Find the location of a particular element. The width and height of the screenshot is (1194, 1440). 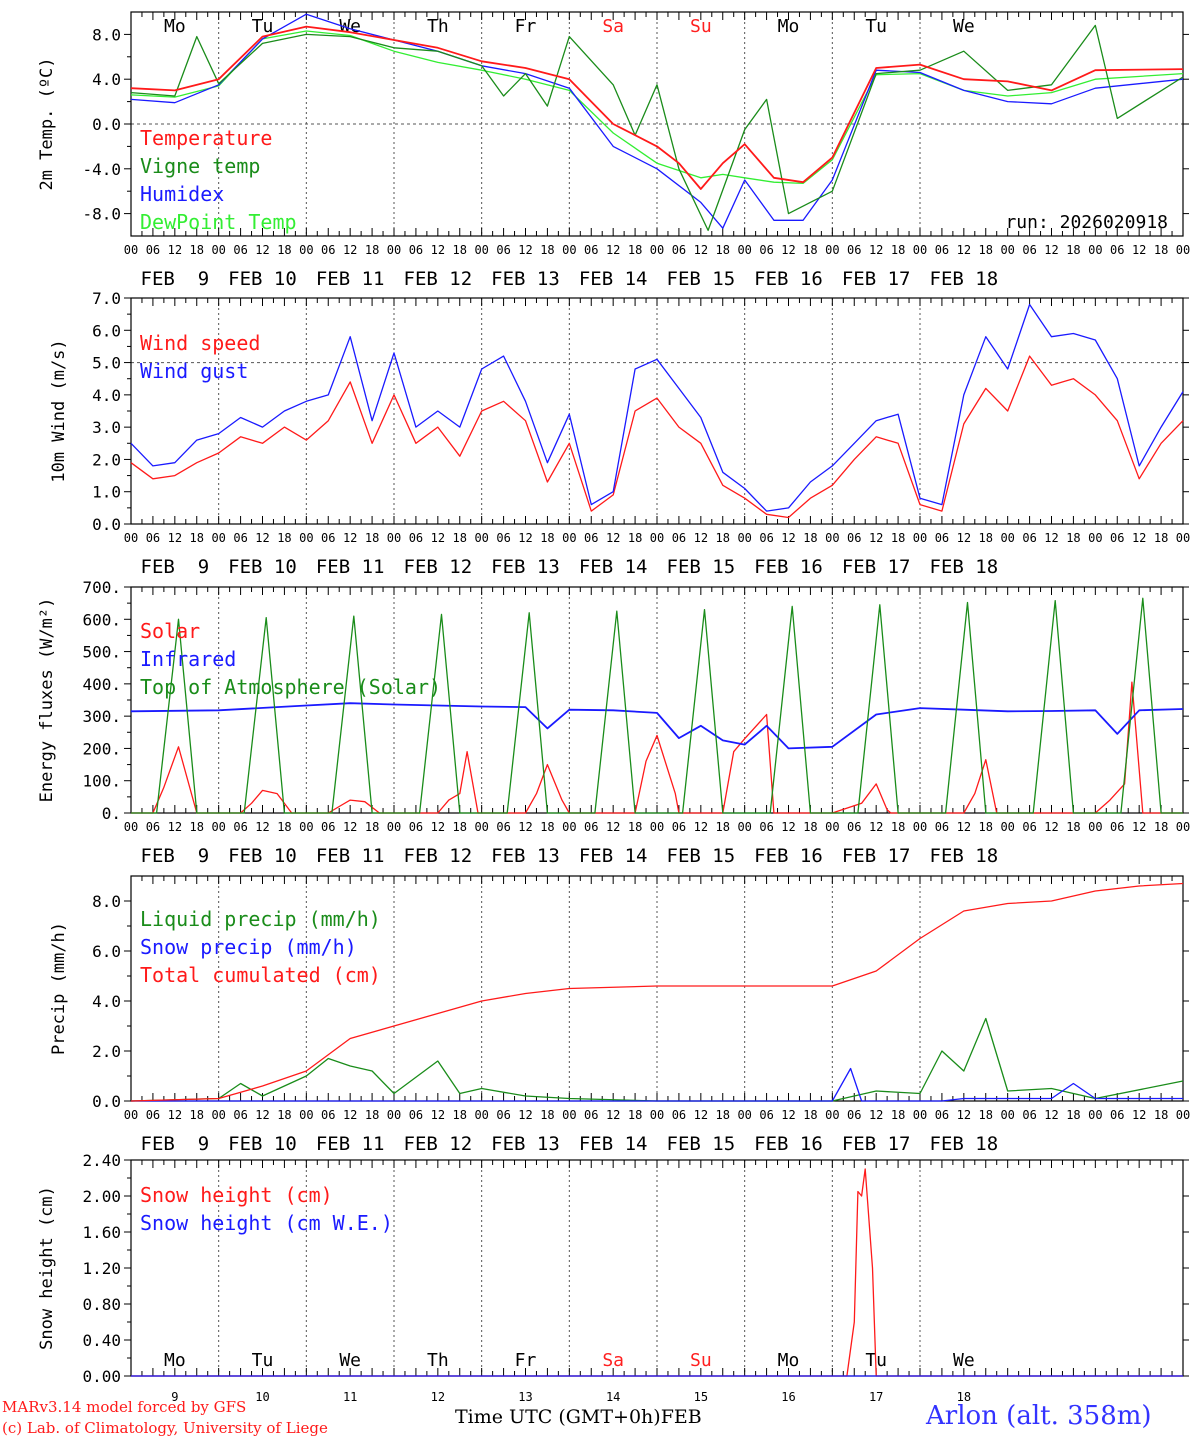

y-tick-label: 2.40 is located at coordinates (101, 1160).